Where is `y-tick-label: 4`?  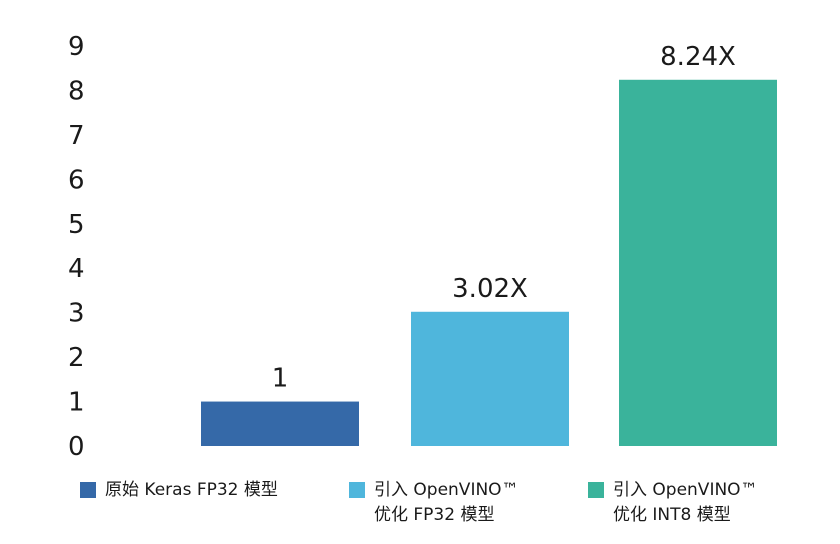
y-tick-label: 4 is located at coordinates (76, 269).